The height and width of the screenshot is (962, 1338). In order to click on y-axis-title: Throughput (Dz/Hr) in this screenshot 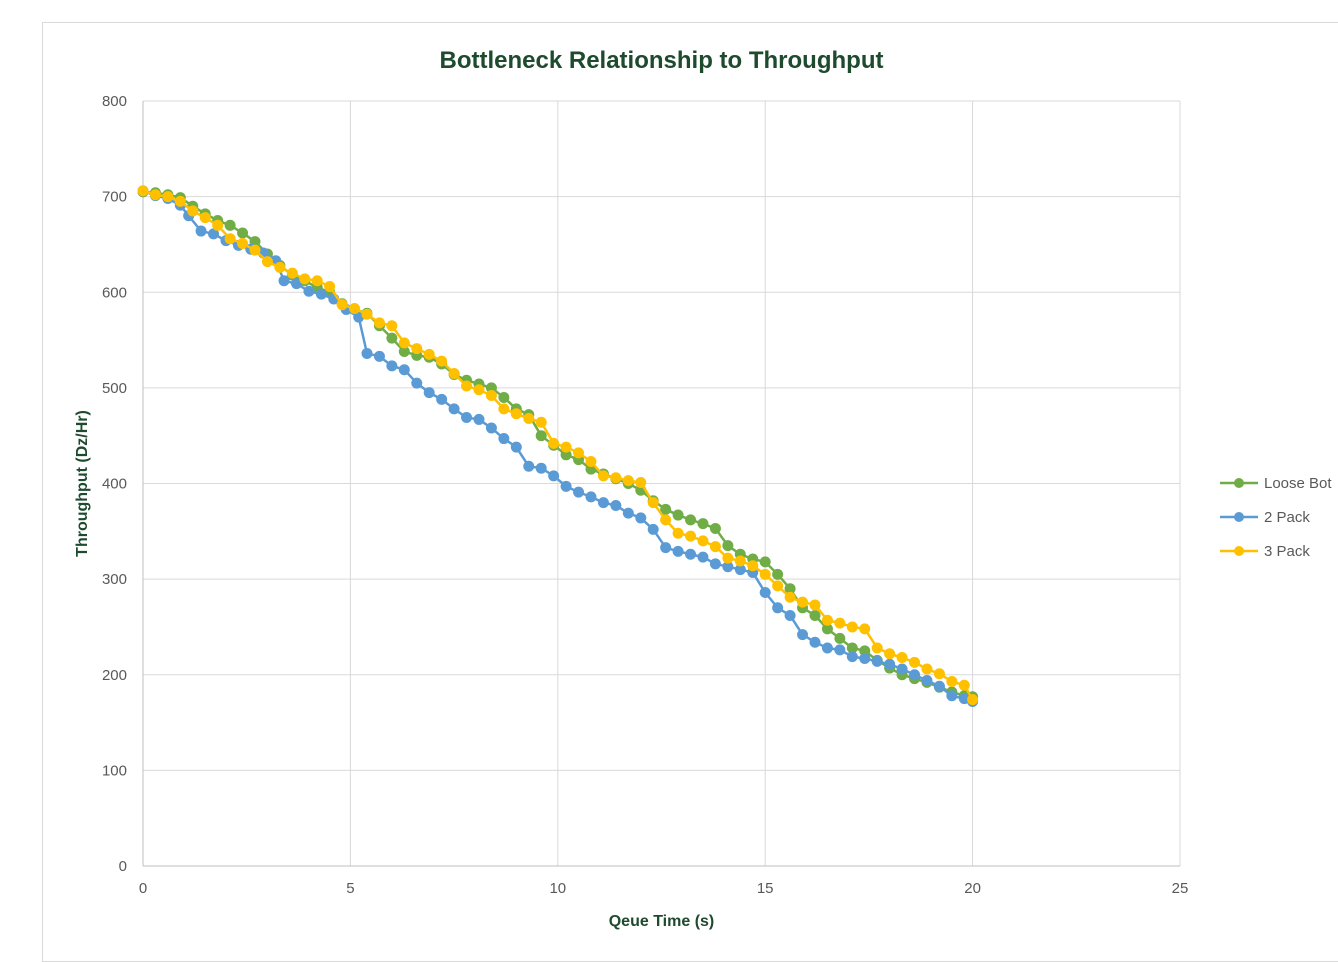, I will do `click(82, 483)`.